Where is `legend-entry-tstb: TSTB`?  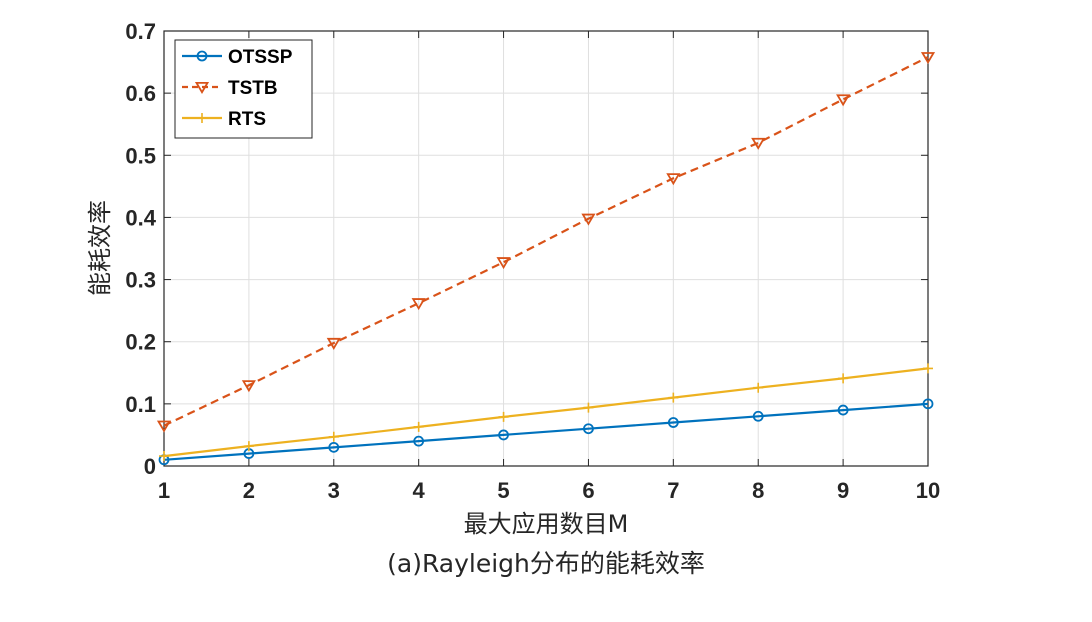
legend-entry-tstb: TSTB is located at coordinates (230, 88).